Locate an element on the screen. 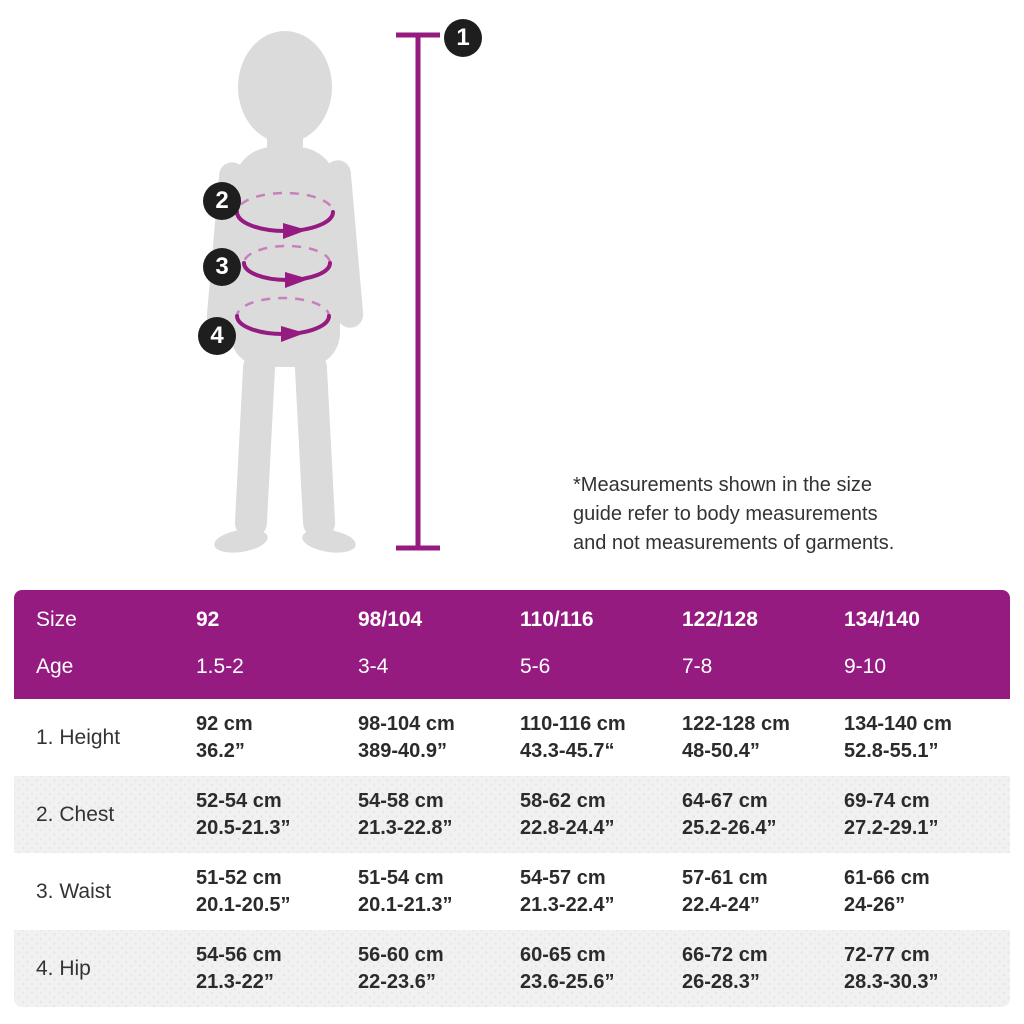  inch-value: 27.2-29.1” is located at coordinates (891, 827).